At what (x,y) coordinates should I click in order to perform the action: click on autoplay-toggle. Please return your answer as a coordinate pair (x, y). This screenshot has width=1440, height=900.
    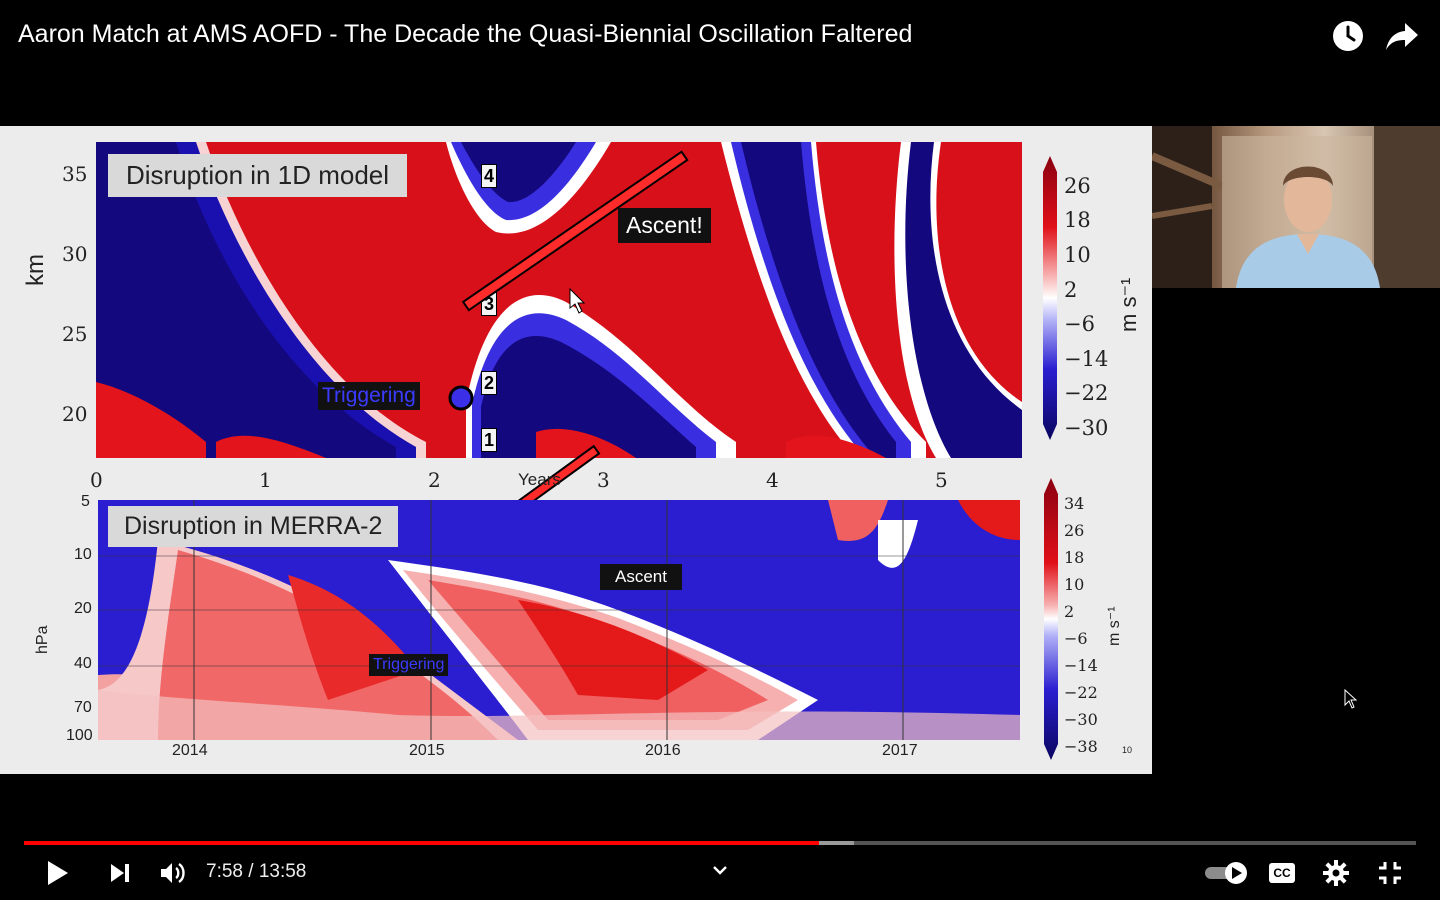
    Looking at the image, I should click on (1227, 873).